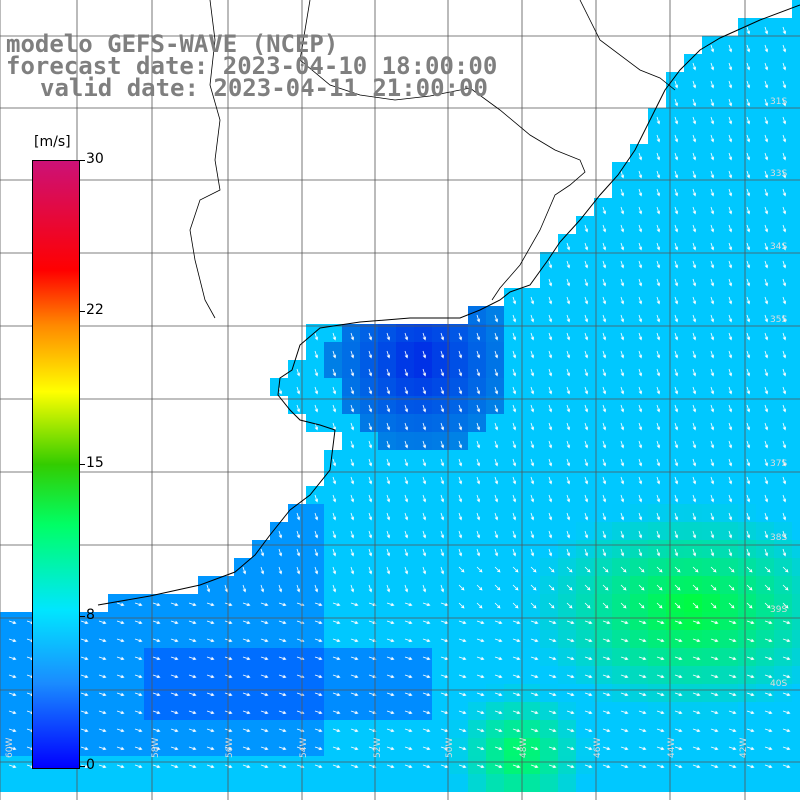 The height and width of the screenshot is (800, 800). I want to click on latitude-label: 33S, so click(778, 174).